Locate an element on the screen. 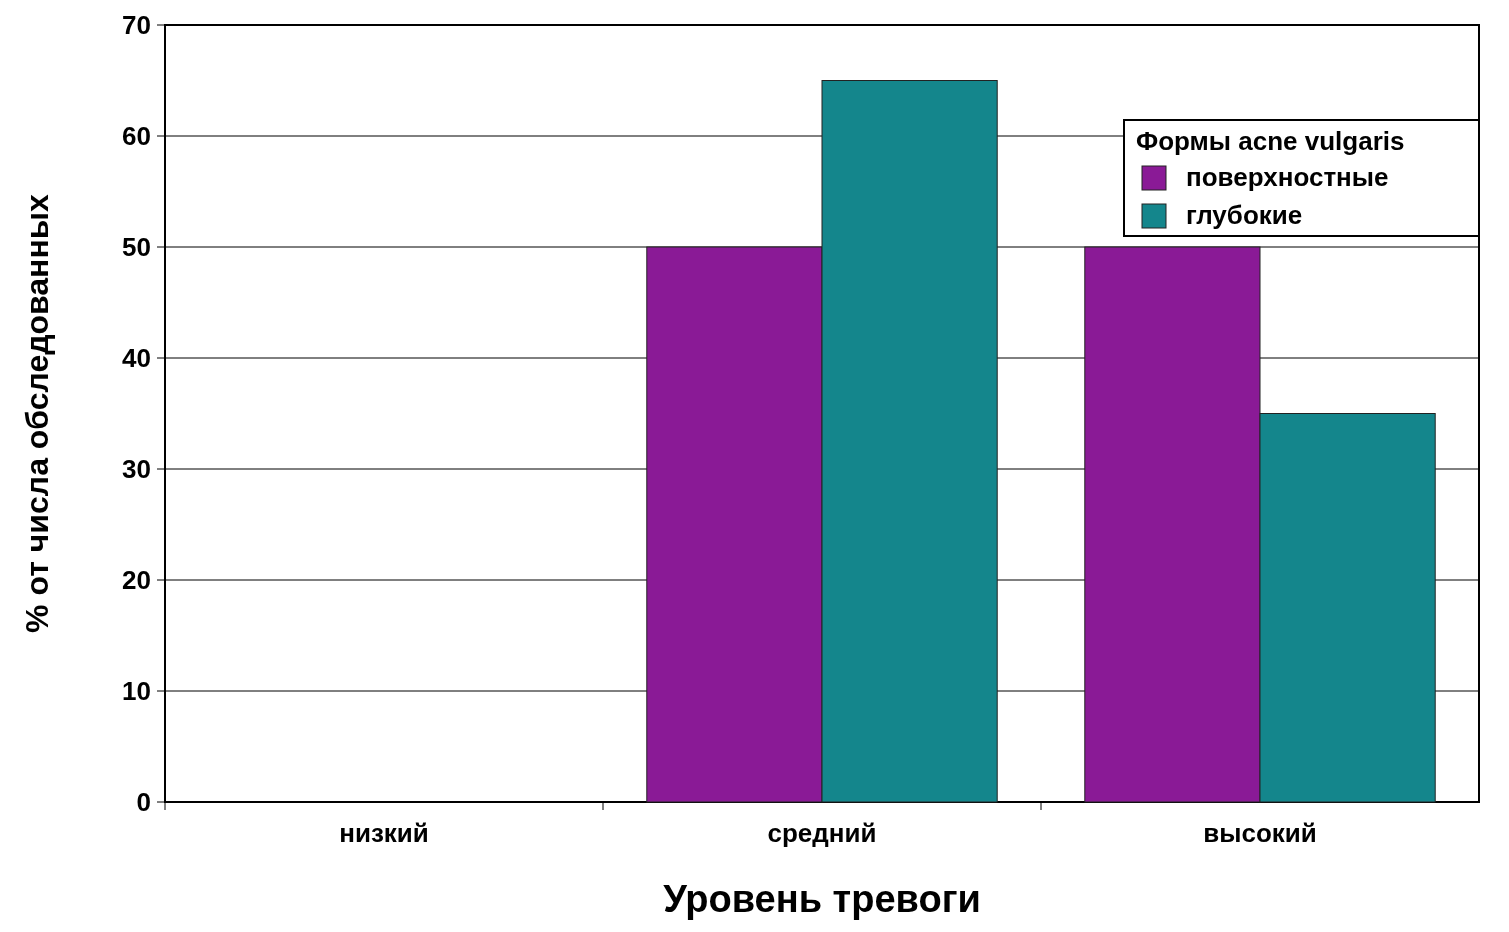 The width and height of the screenshot is (1509, 932). y-axis-title: % от числа обследованных is located at coordinates (37, 413).